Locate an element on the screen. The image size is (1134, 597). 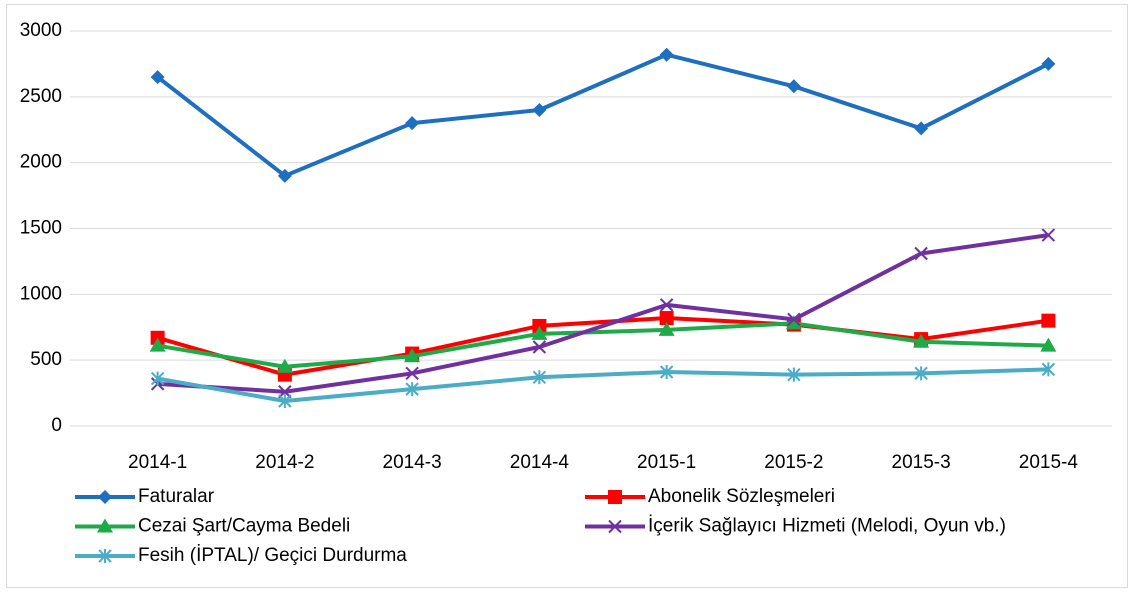
legend-item: Abonelik Sözleşmeleri is located at coordinates (710, 496).